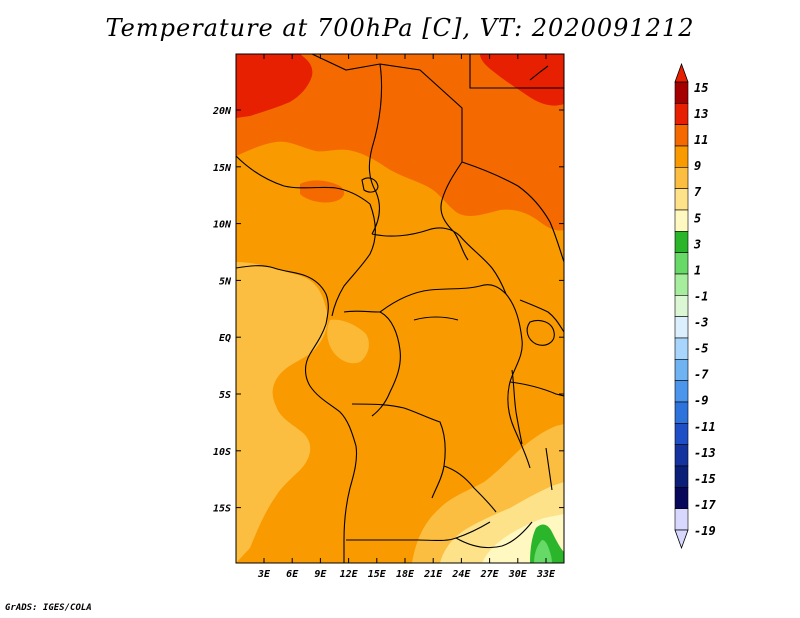 The height and width of the screenshot is (618, 800). I want to click on lat-tick-label: 5S, so click(225, 395).